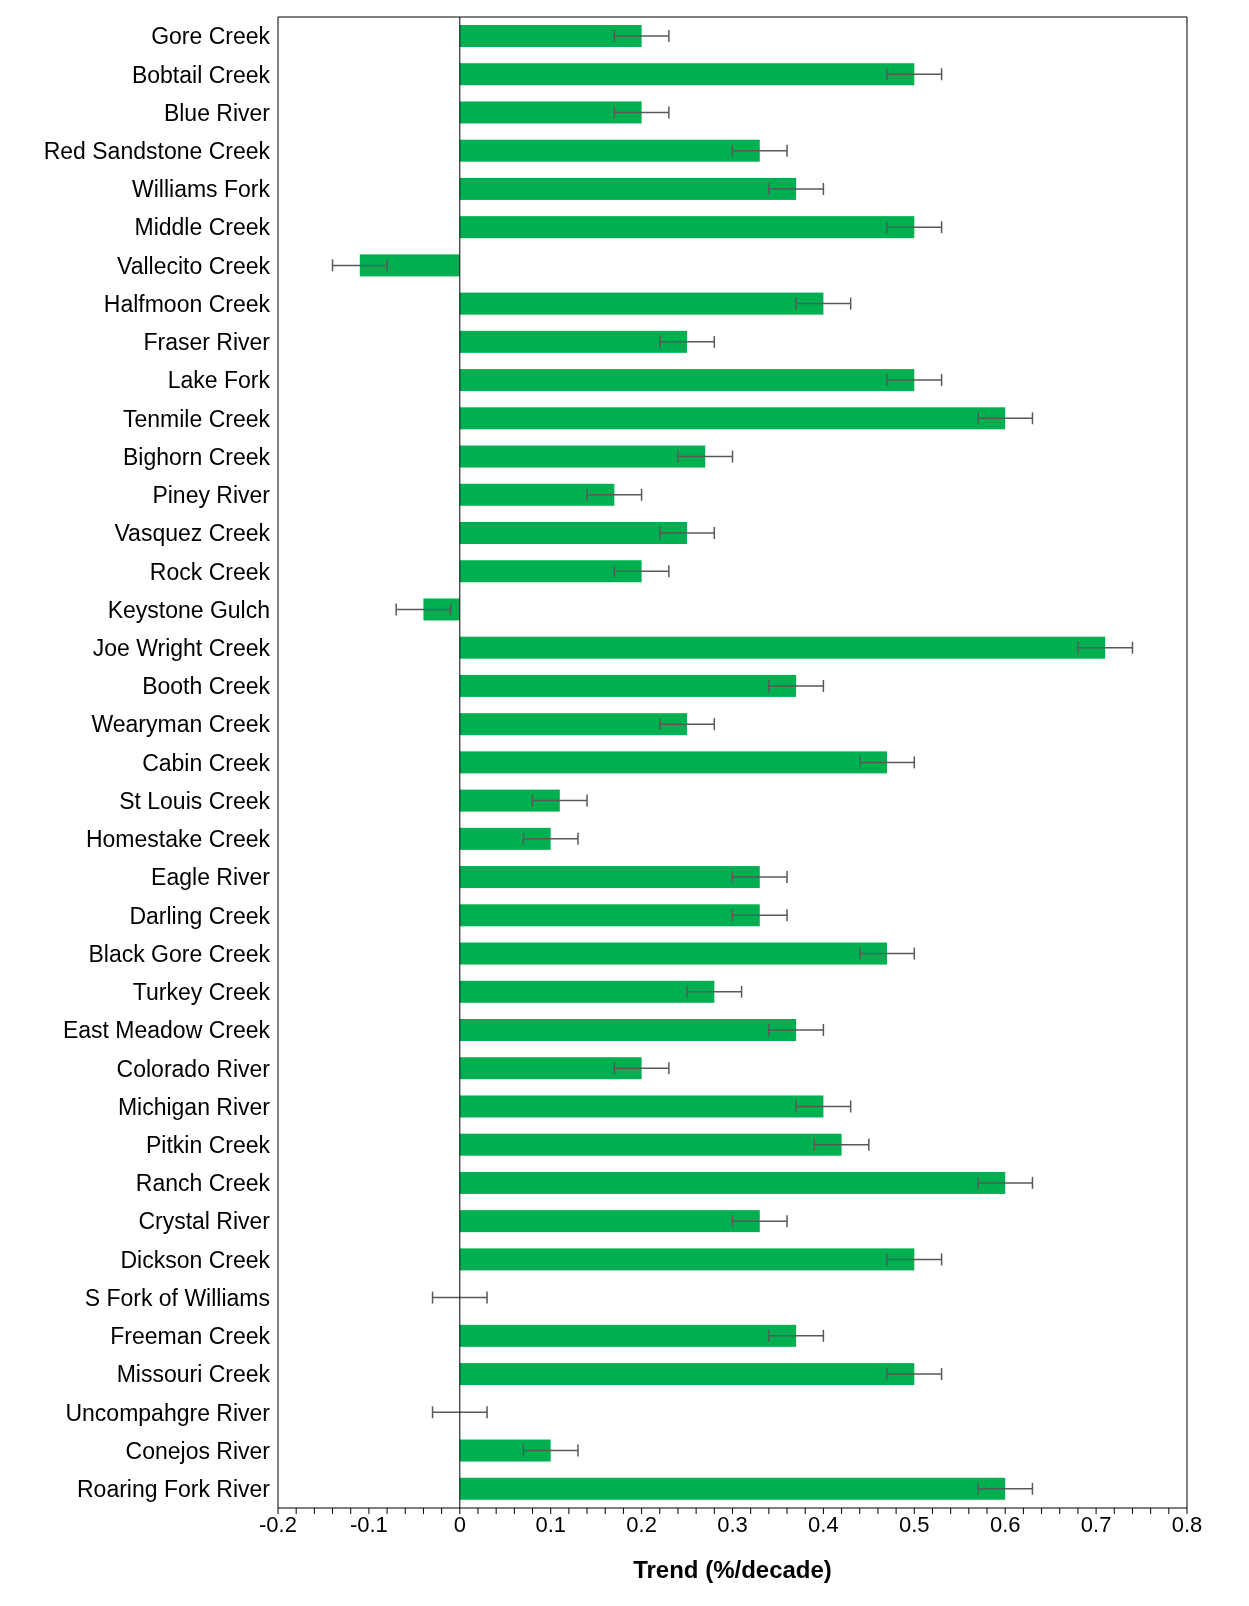  Describe the element at coordinates (207, 342) in the screenshot. I see `y-tick-label: Fraser River` at that location.